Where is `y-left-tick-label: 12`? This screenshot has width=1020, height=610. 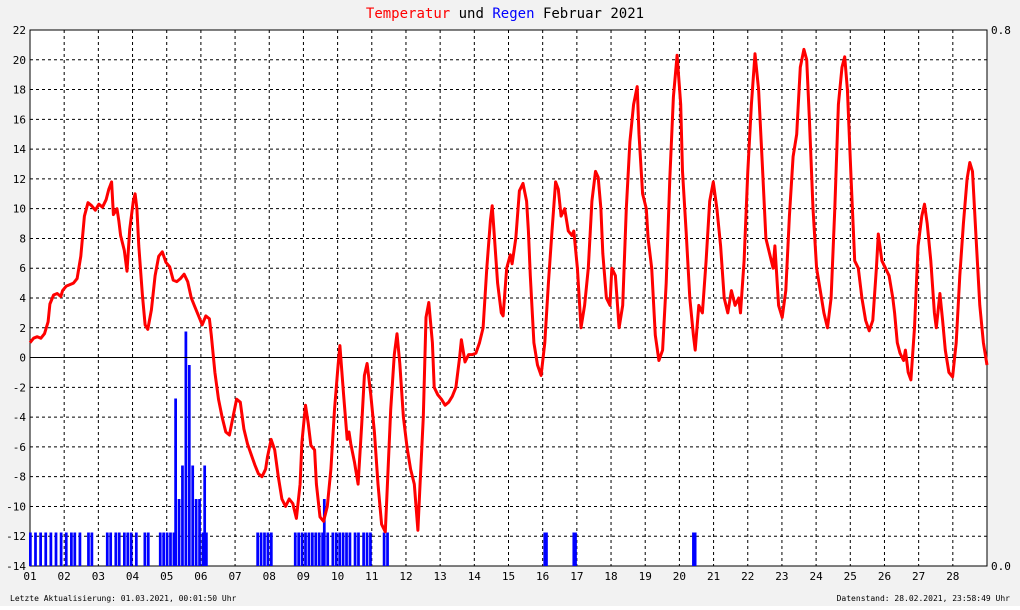
y-left-tick-label: 12 is located at coordinates (19, 179).